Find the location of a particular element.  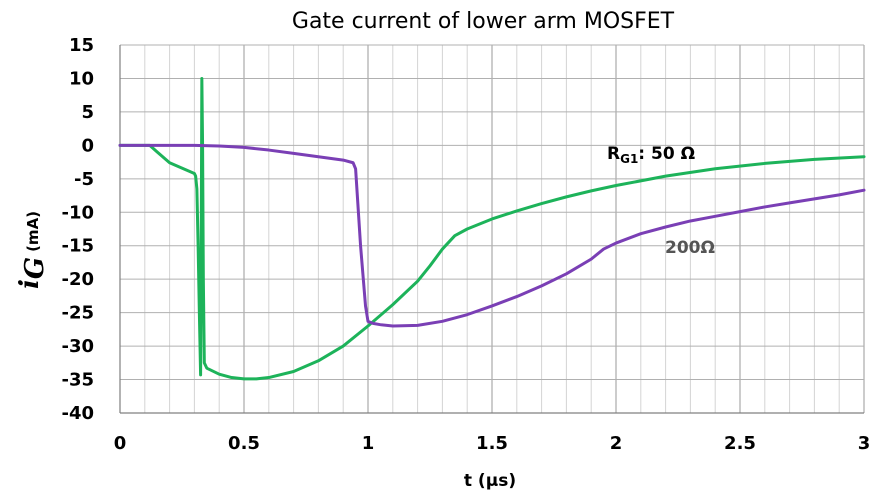

y-tick-label: 15 is located at coordinates (81, 45).